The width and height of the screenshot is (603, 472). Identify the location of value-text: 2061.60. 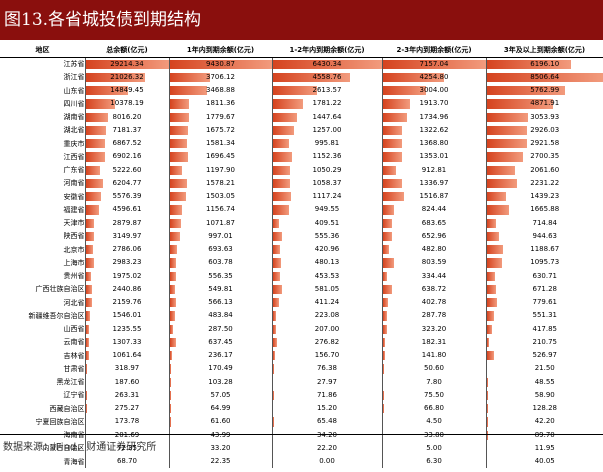
(545, 169).